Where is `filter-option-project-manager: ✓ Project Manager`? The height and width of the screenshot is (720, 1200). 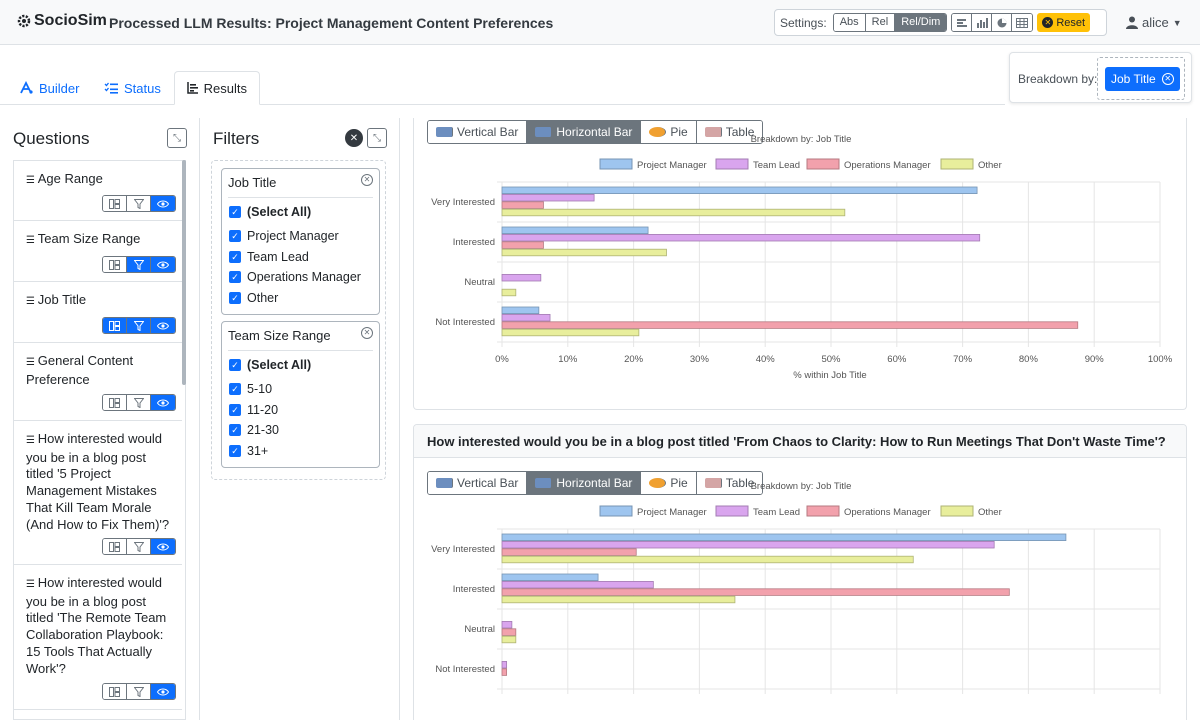 filter-option-project-manager: ✓ Project Manager is located at coordinates (284, 236).